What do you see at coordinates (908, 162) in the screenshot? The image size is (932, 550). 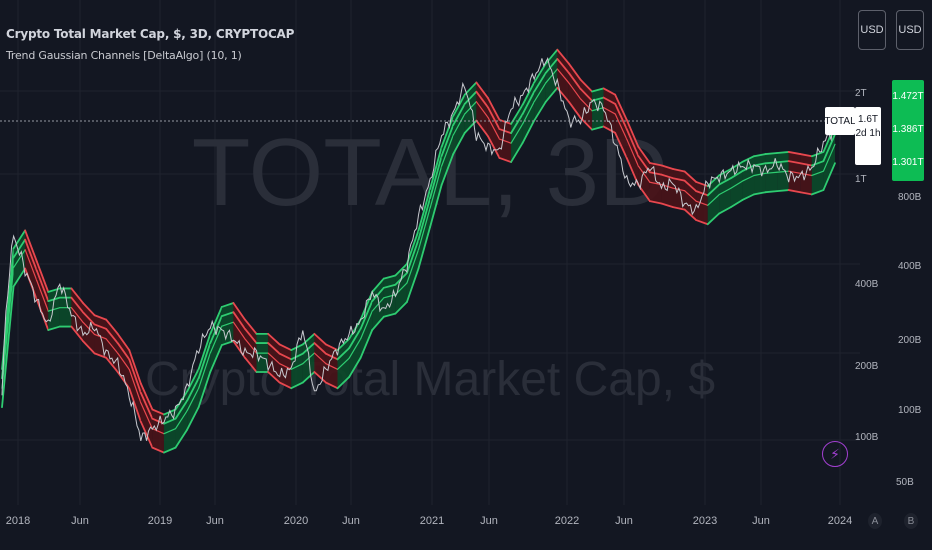 I see `channel-lower-label: 1.301T` at bounding box center [908, 162].